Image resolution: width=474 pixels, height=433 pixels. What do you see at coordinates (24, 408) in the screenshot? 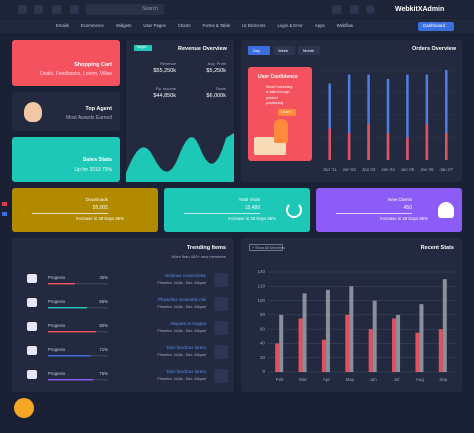
I see `floating-button` at bounding box center [24, 408].